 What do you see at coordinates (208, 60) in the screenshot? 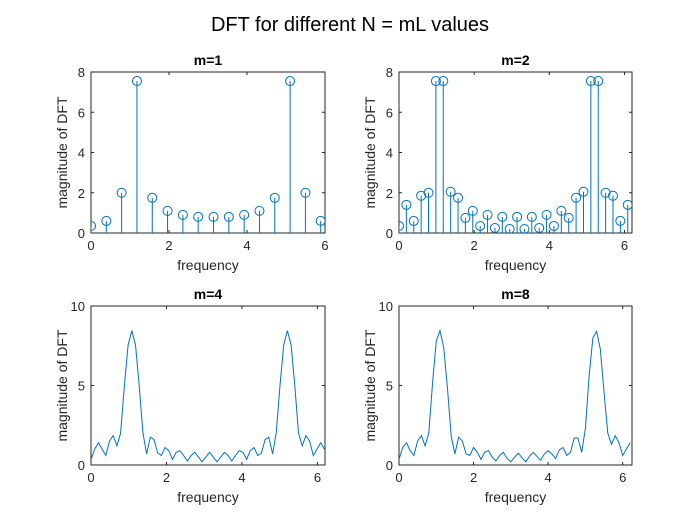
I see `subplot-title: m=1` at bounding box center [208, 60].